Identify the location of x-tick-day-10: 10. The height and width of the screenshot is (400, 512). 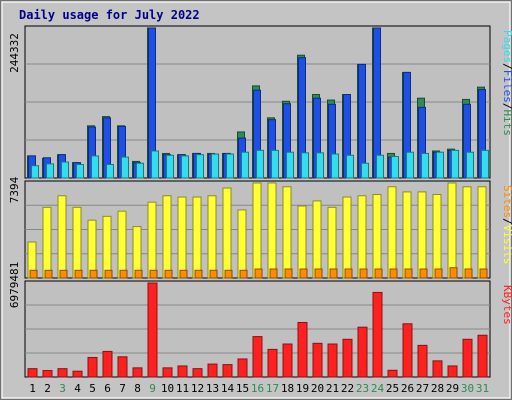
(167, 388).